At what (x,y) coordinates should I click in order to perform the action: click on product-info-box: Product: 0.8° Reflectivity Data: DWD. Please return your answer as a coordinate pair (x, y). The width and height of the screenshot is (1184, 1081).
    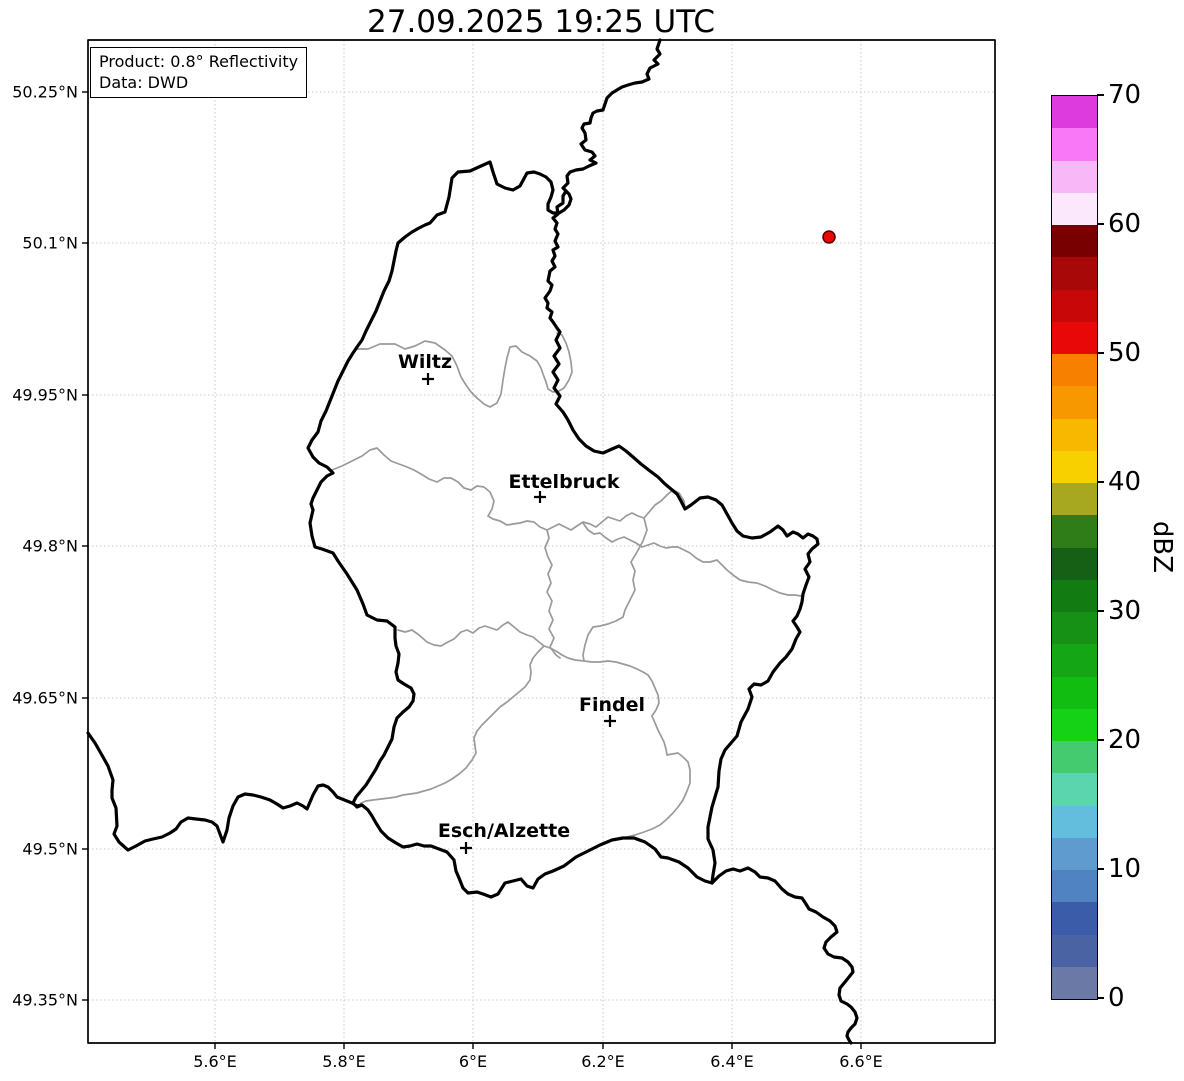
    Looking at the image, I should click on (199, 73).